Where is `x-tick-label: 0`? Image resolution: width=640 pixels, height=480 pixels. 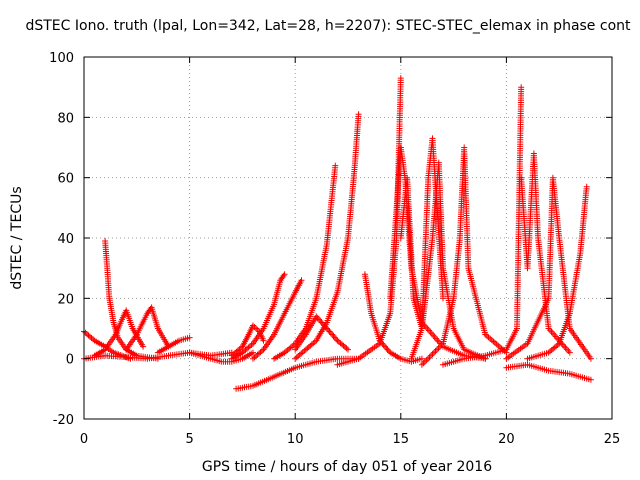
x-tick-label: 0 is located at coordinates (84, 439).